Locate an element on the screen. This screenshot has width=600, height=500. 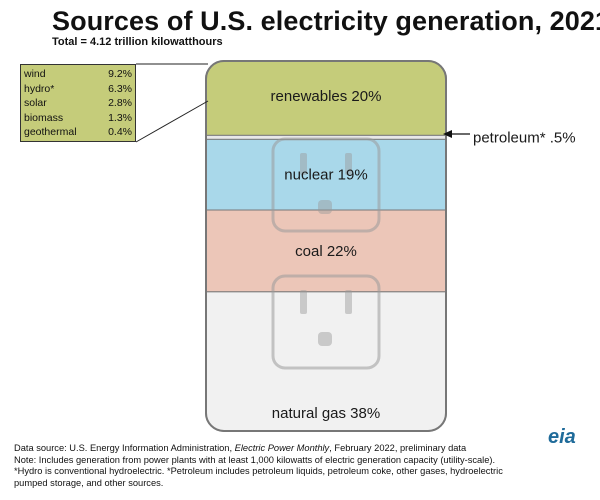
segment-coal is located at coordinates (326, 251).